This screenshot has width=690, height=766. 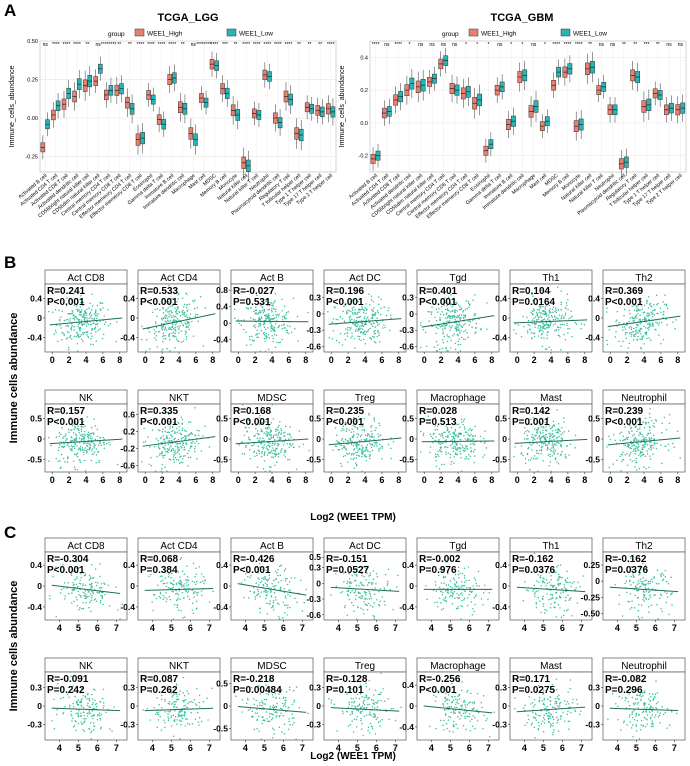 I want to click on x-axis-label: Log2 (WEE1 TPM), so click(x=353, y=756).